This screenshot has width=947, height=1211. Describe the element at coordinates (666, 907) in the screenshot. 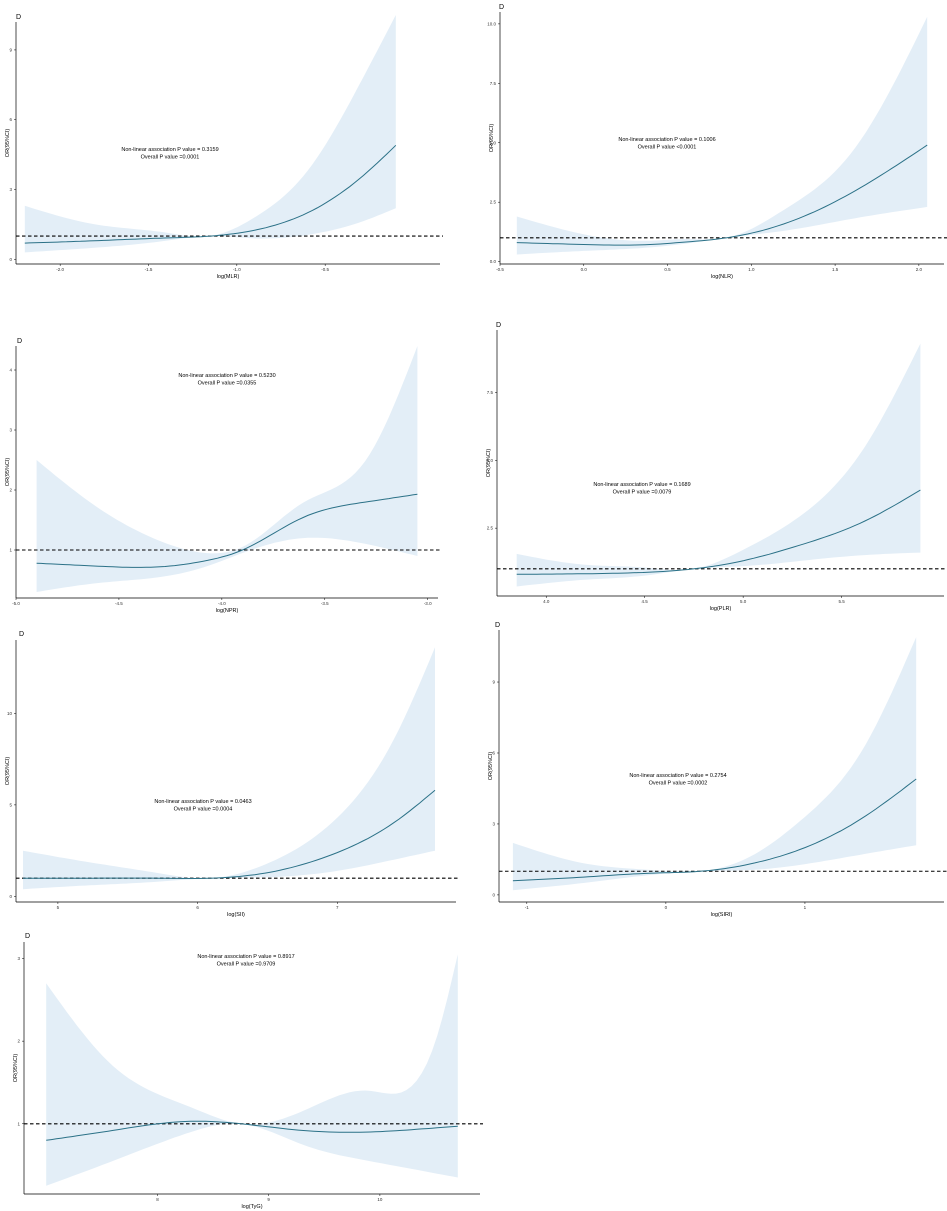

I see `x-tick-label: 0` at that location.